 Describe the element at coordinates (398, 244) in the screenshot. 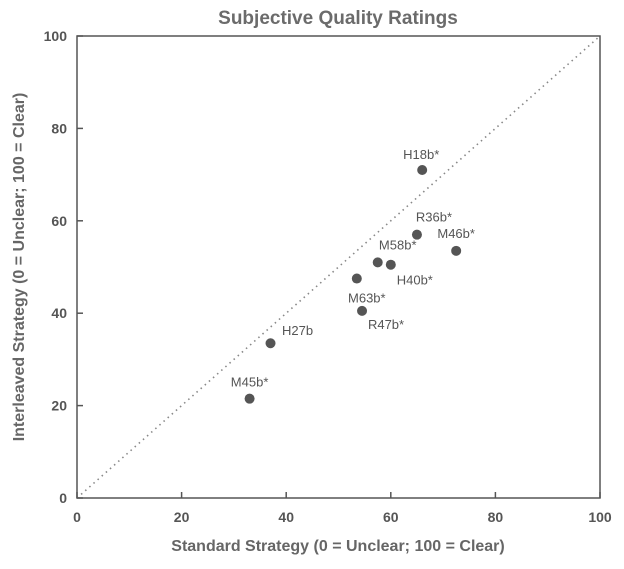

I see `data-point-label: M58b*` at that location.